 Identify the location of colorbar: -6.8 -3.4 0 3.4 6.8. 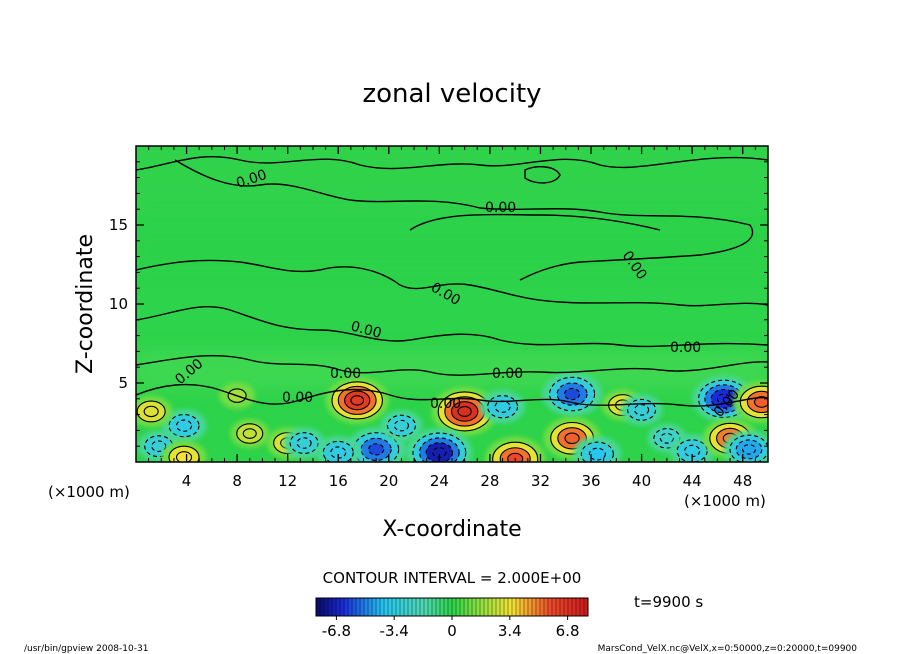
(452, 618).